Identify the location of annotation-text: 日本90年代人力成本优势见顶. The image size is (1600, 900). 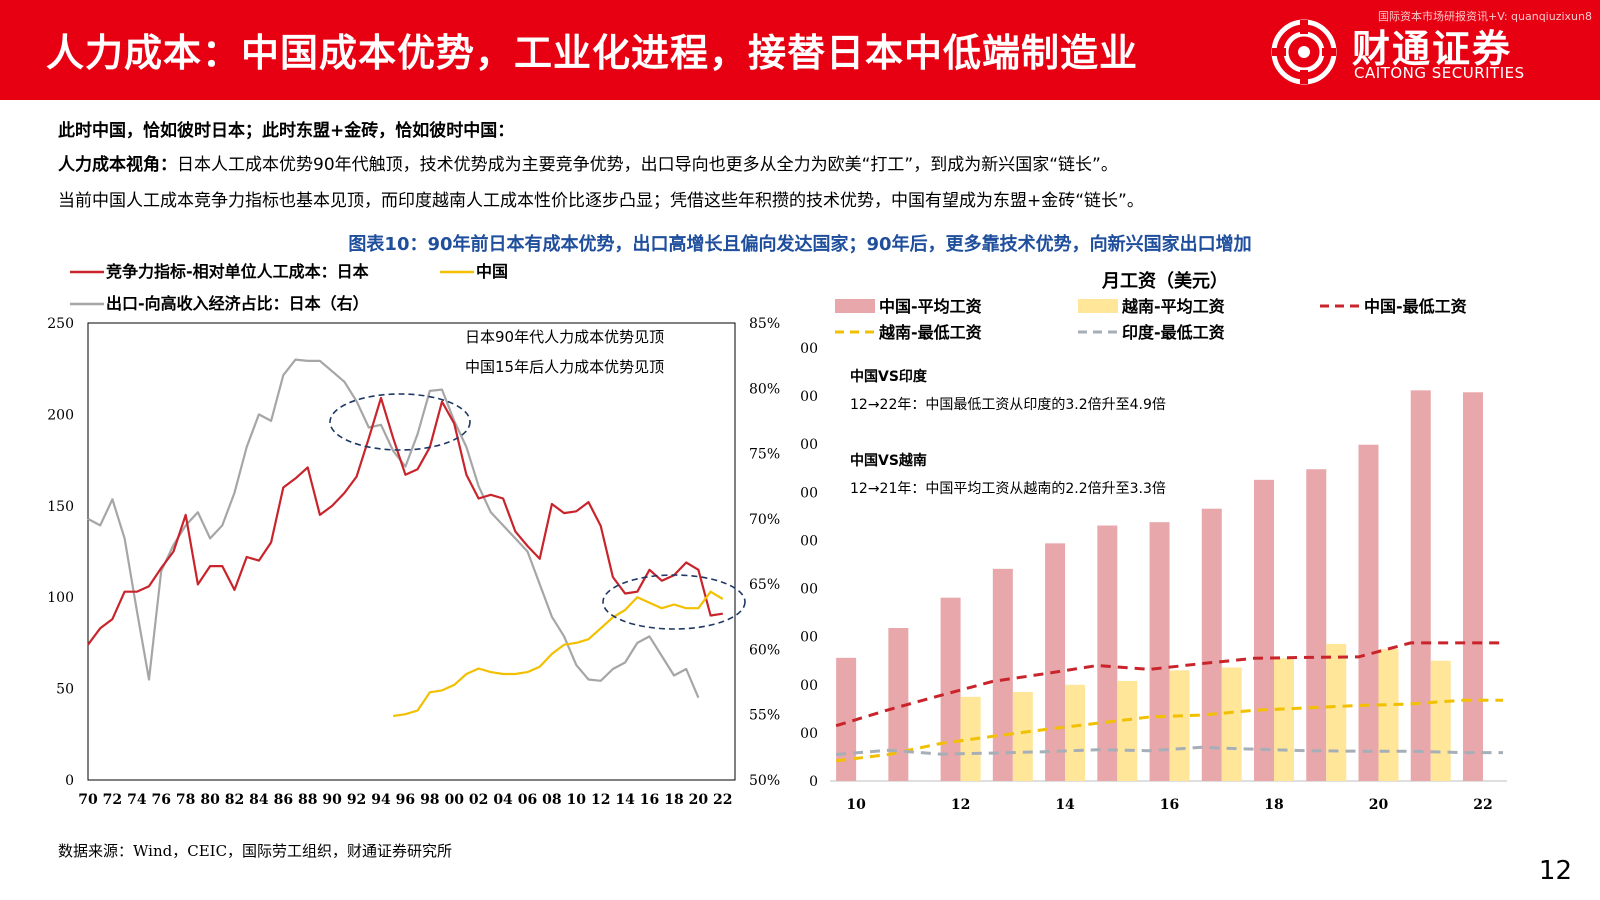
(564, 337).